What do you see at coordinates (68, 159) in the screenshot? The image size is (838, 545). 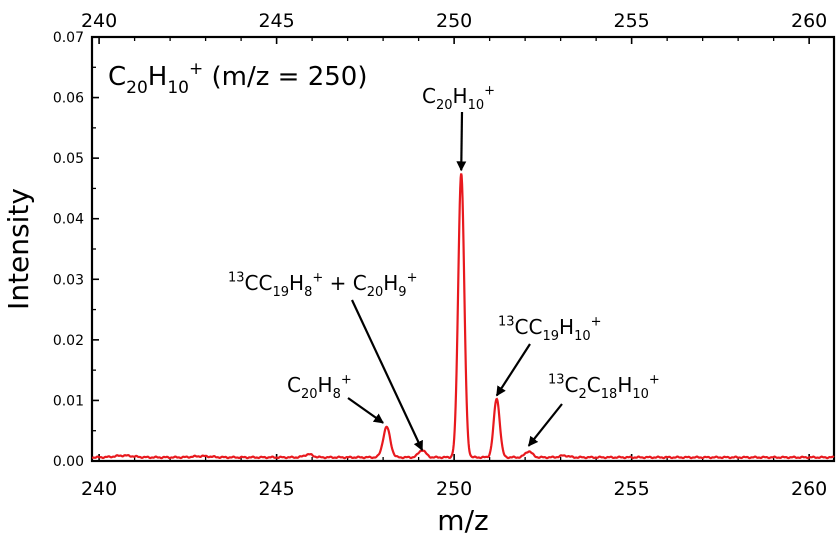 I see `y-tick-label: 0.05` at bounding box center [68, 159].